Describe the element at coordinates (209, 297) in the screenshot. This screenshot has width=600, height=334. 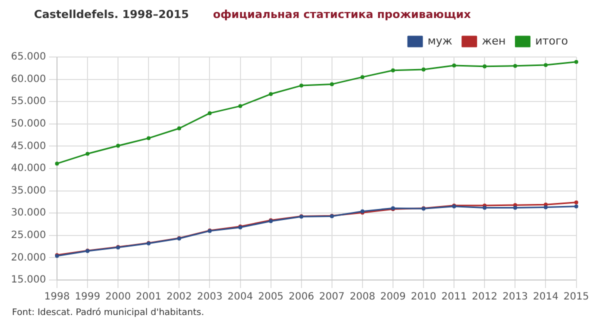
I see `x-tick-label: 2003` at that location.